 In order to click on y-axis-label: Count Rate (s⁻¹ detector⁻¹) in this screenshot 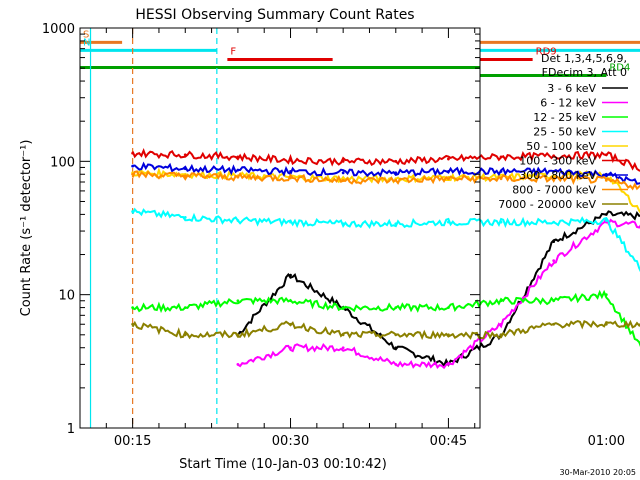, I will do `click(26, 228)`.